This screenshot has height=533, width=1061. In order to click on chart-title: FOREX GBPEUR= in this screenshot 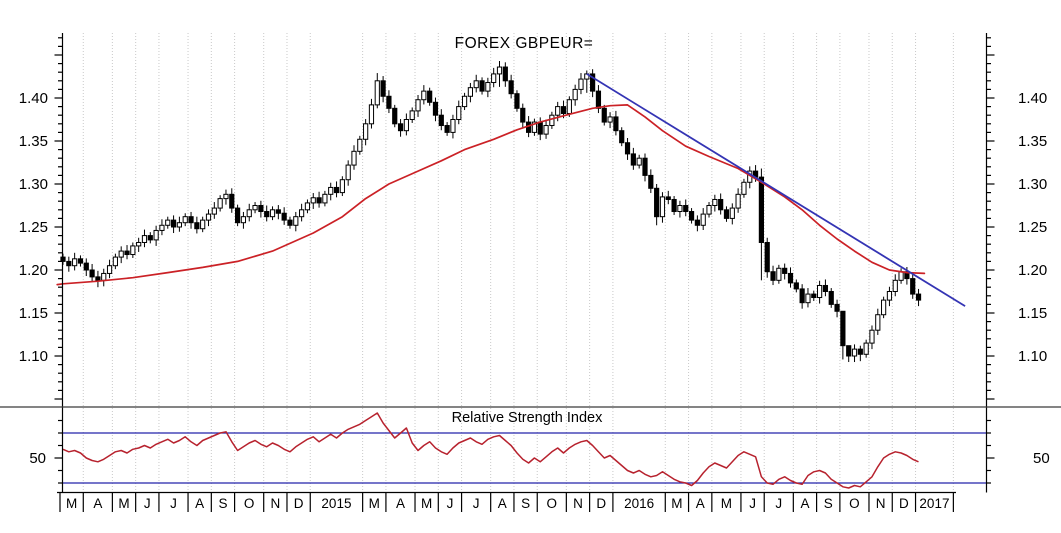, I will do `click(524, 43)`.